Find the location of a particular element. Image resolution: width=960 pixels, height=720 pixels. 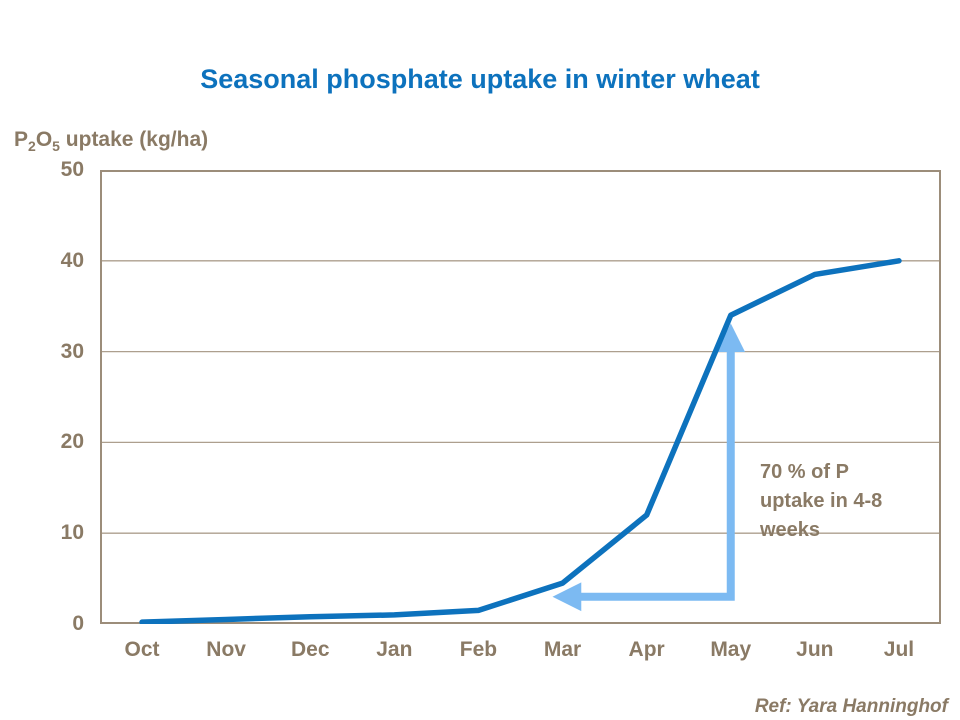

annotation-arrow is located at coordinates (649, 467).